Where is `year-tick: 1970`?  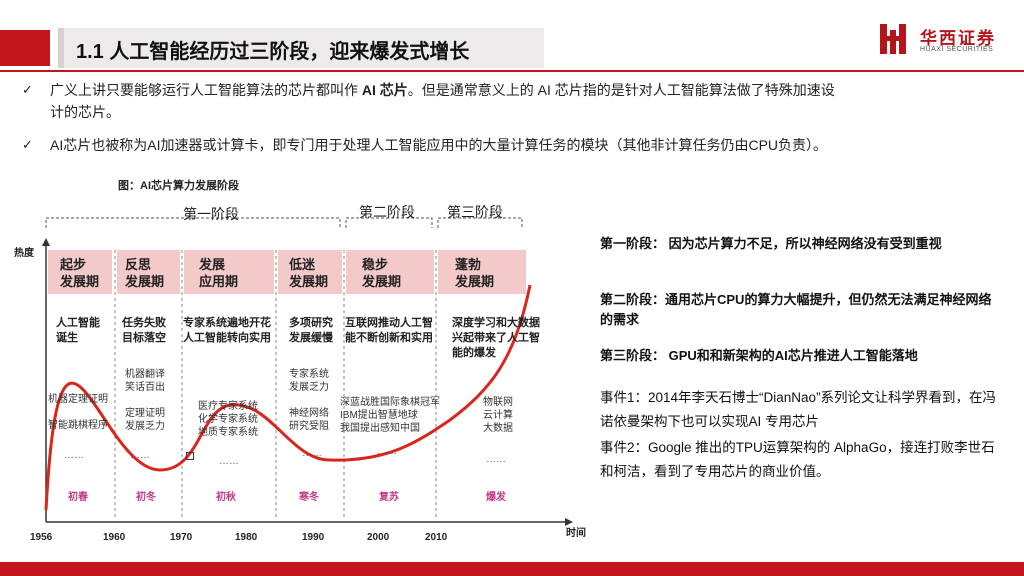 year-tick: 1970 is located at coordinates (181, 537).